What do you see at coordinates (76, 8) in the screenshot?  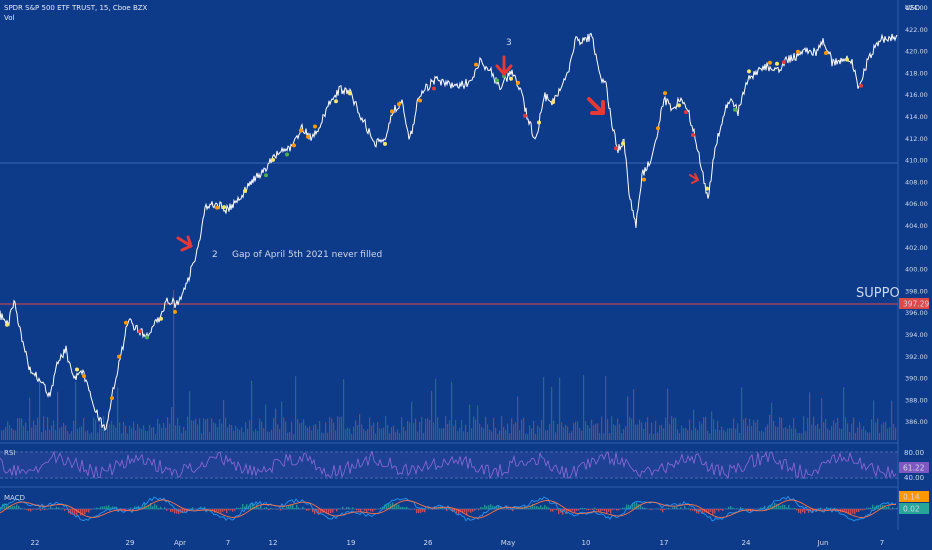 I see `symbol-title: SPDR S&P 500 ETF TRUST, 15, Cboe BZX` at bounding box center [76, 8].